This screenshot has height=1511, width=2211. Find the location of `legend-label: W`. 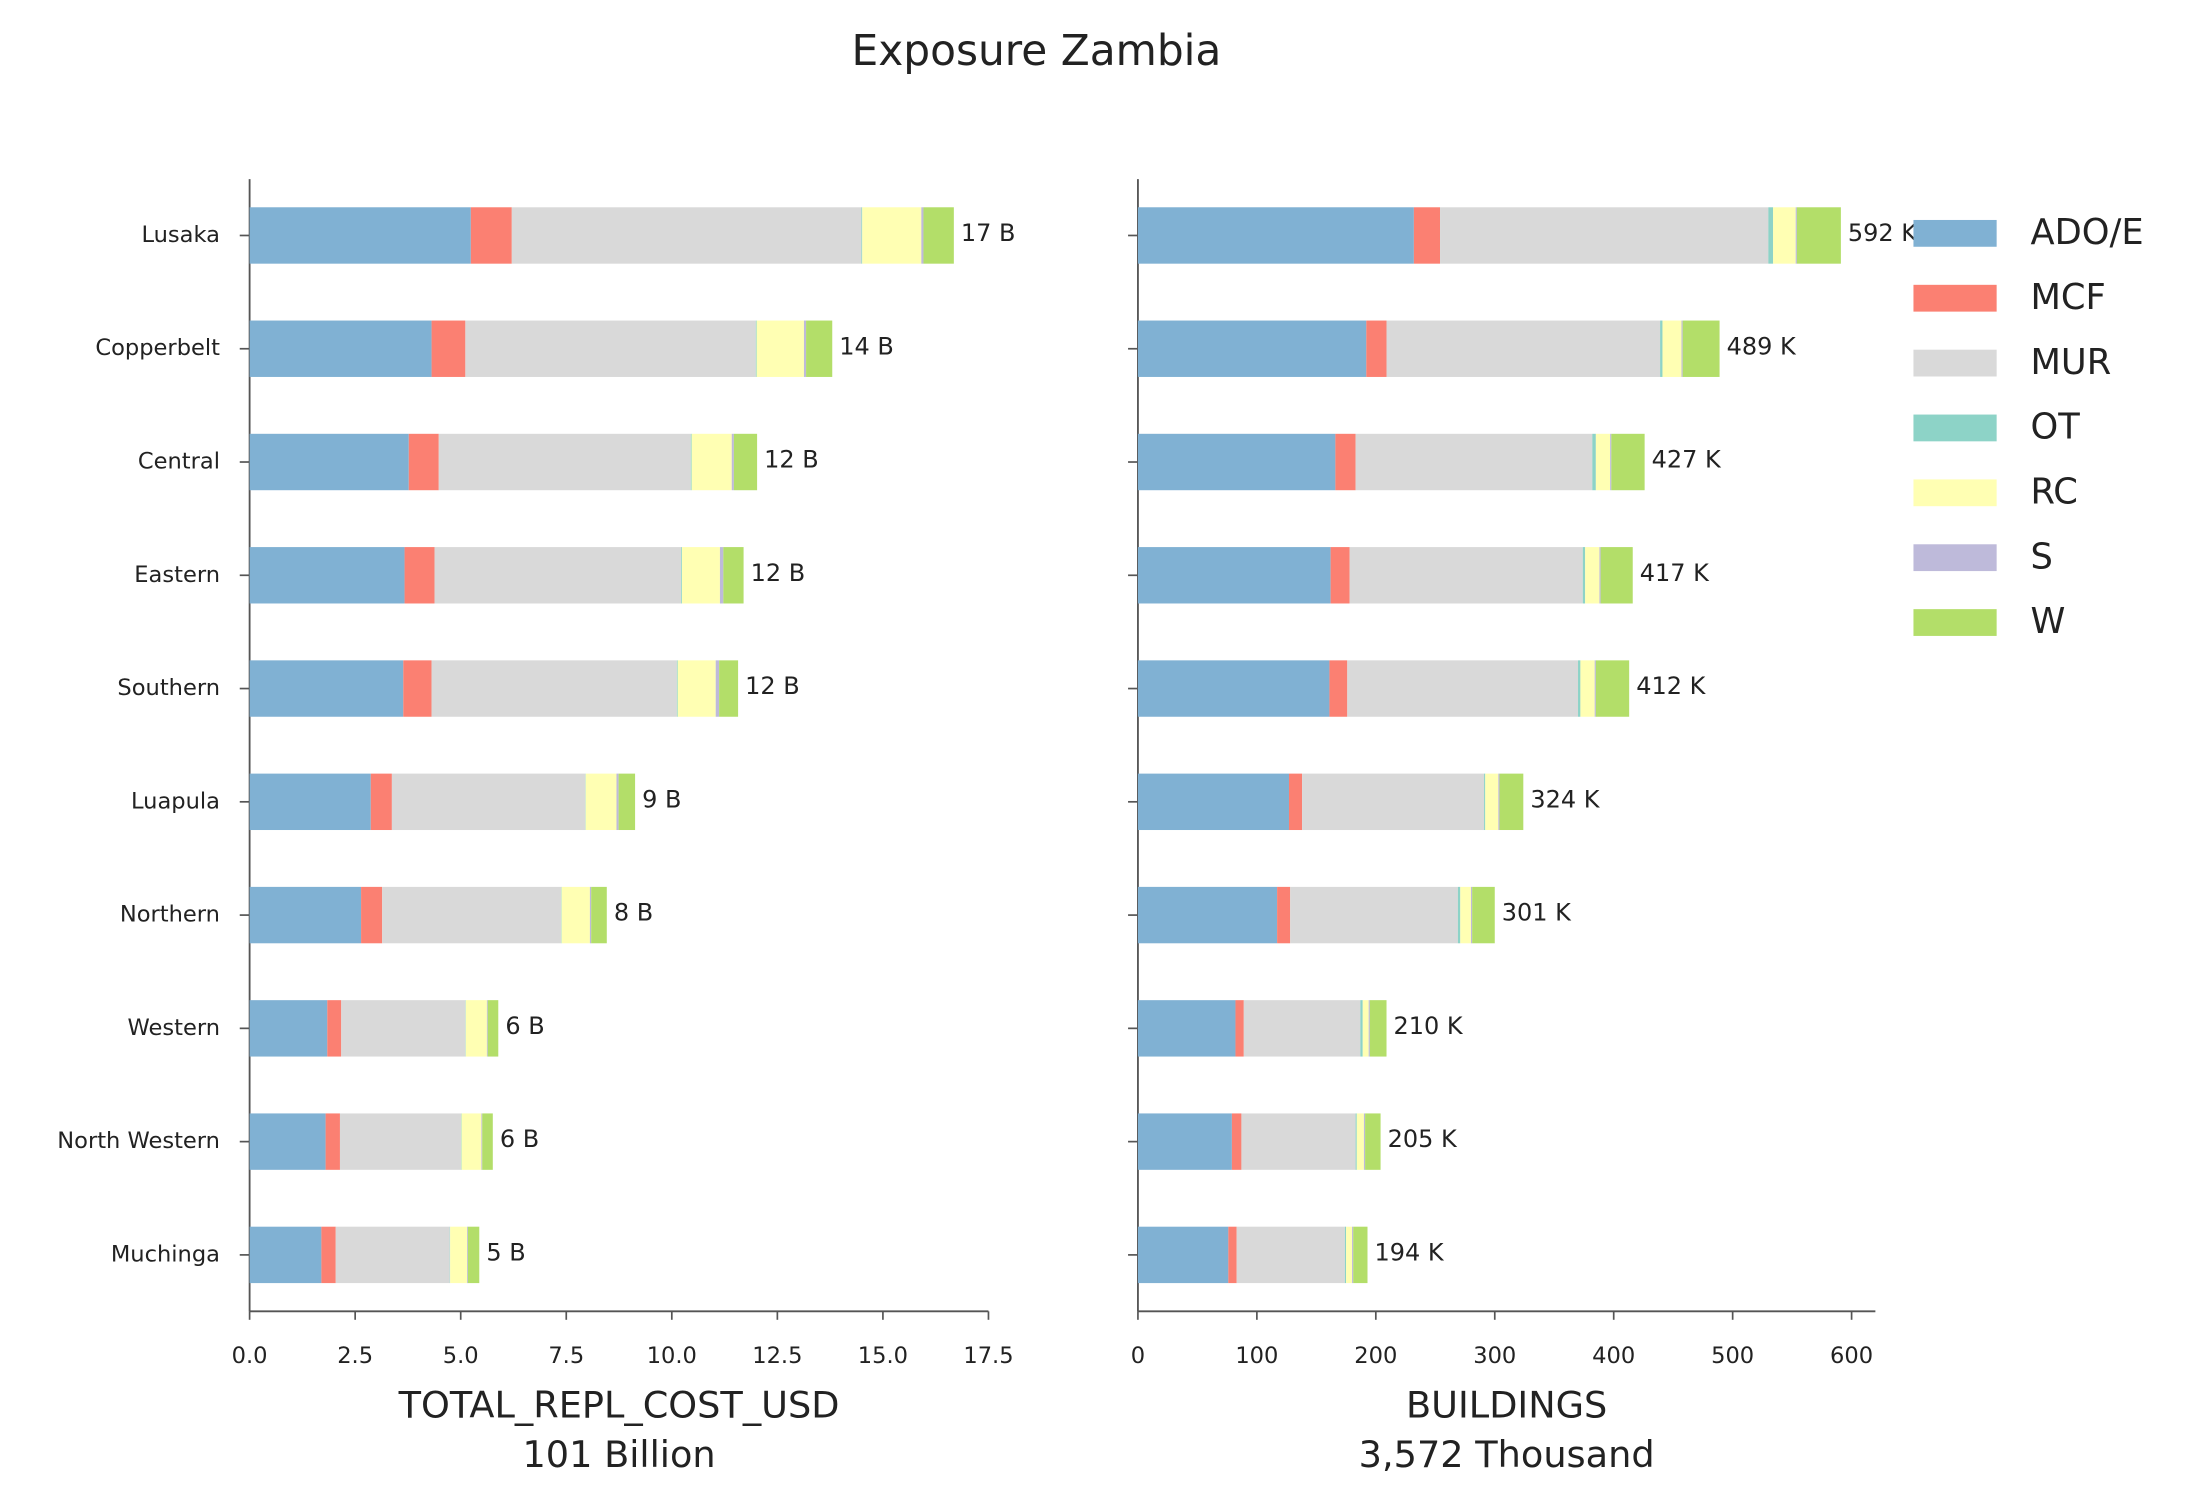

legend-label: W is located at coordinates (2047, 621).